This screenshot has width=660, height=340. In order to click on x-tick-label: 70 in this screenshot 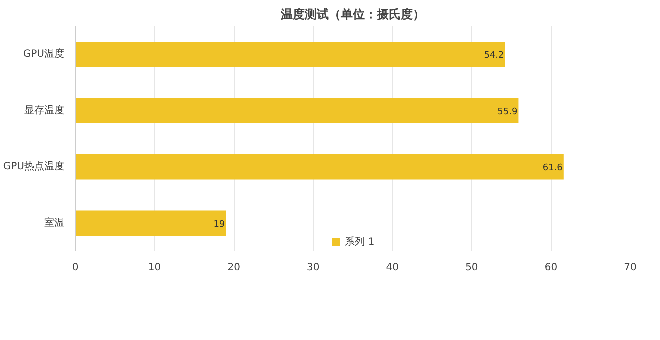, I will do `click(630, 268)`.